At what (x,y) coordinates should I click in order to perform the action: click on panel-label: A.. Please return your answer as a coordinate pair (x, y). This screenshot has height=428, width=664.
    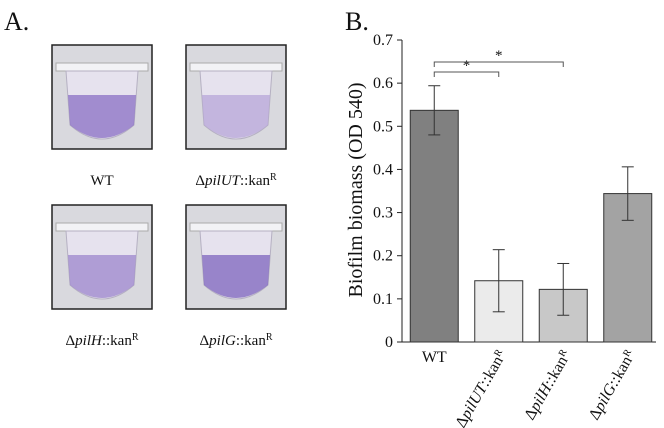
    Looking at the image, I should click on (16, 21).